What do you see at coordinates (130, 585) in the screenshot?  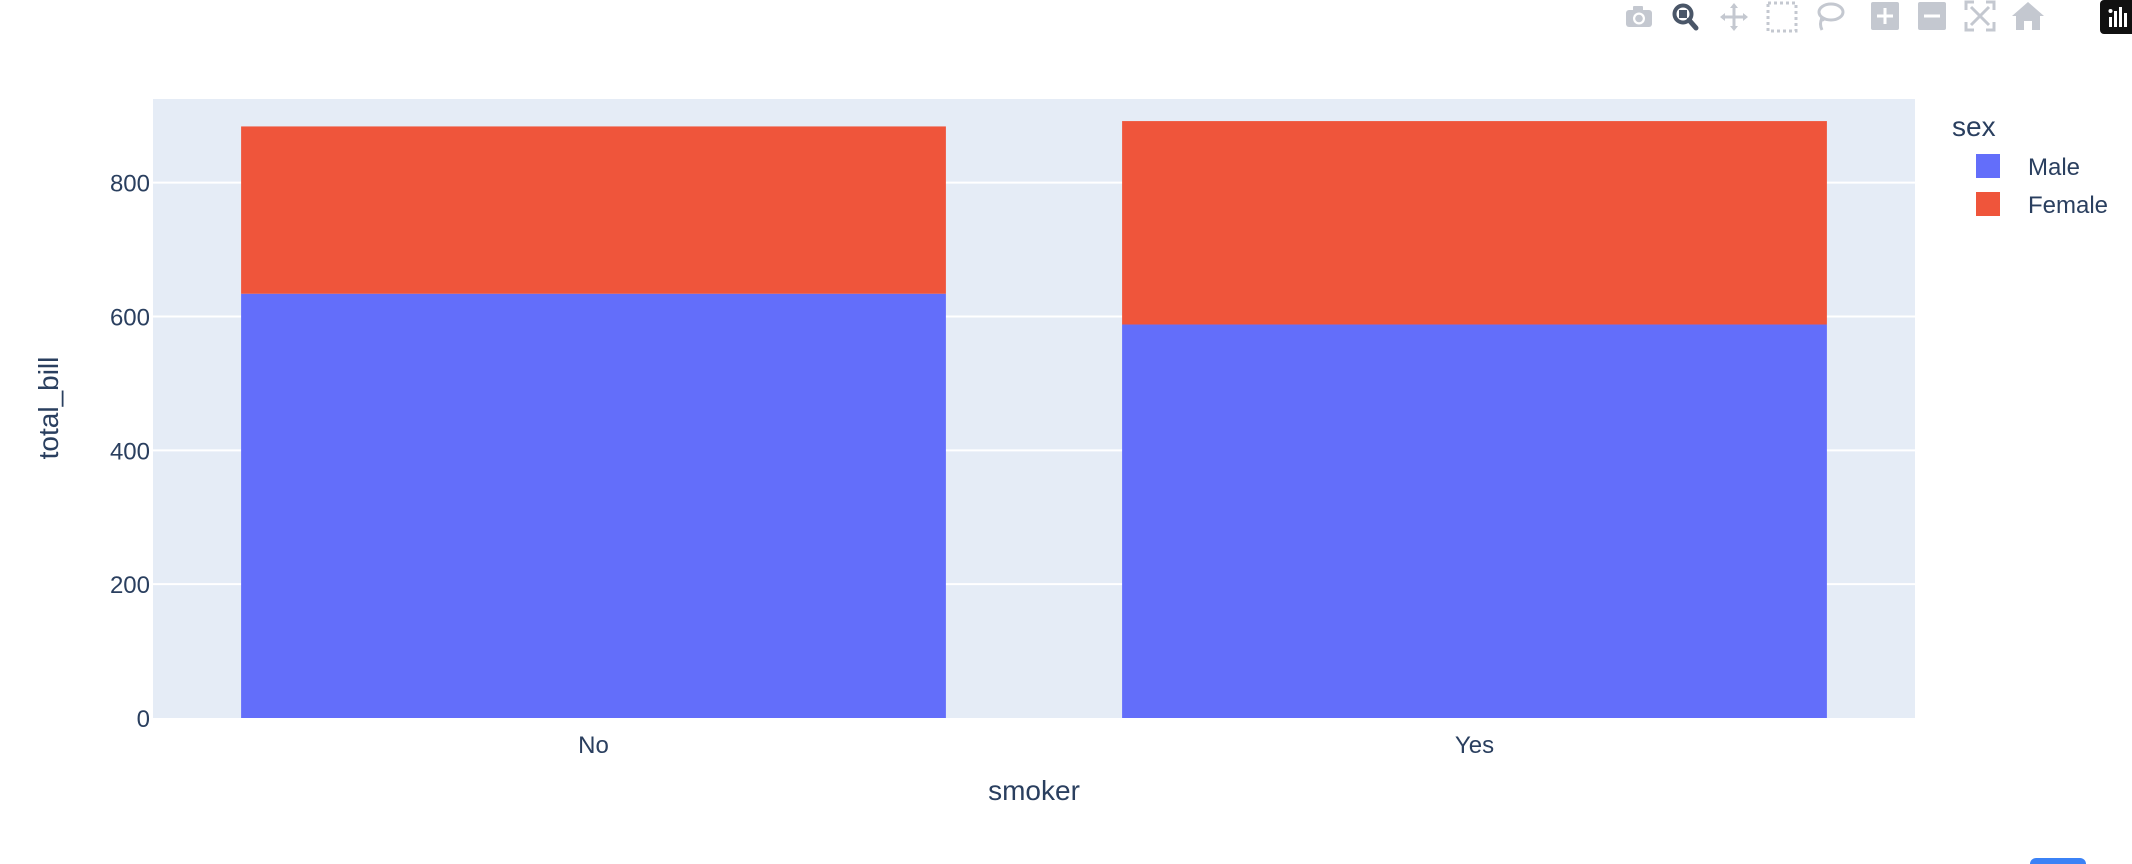 I see `y-tick-label: 200` at bounding box center [130, 585].